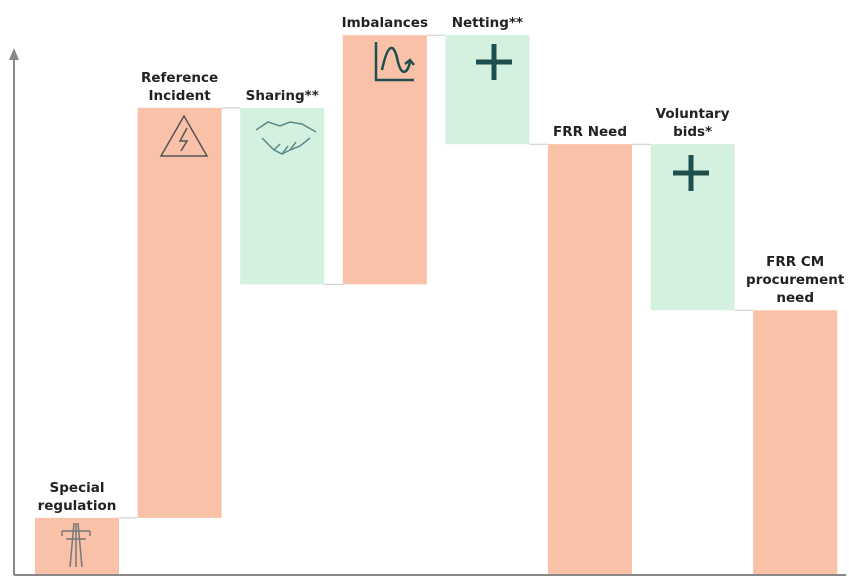 This screenshot has width=849, height=577. What do you see at coordinates (180, 86) in the screenshot?
I see `bar-label: Reference Incident` at bounding box center [180, 86].